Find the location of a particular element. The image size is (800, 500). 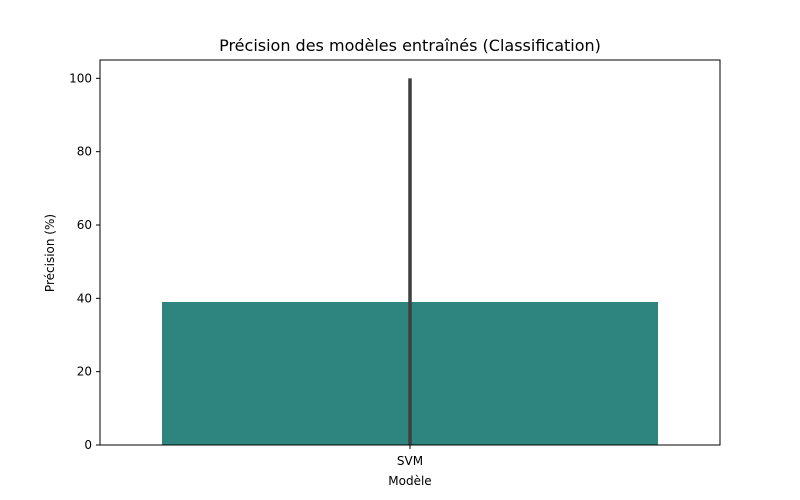

y-tick-label: 20 is located at coordinates (84, 372).